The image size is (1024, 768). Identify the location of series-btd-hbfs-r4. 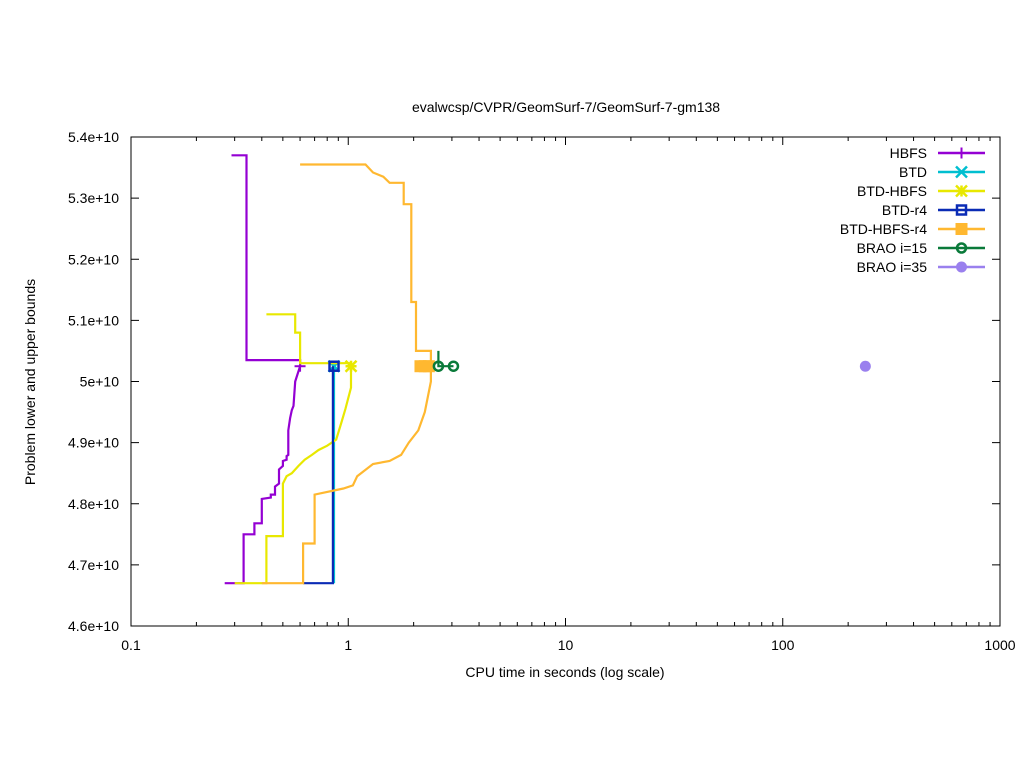
(348, 374).